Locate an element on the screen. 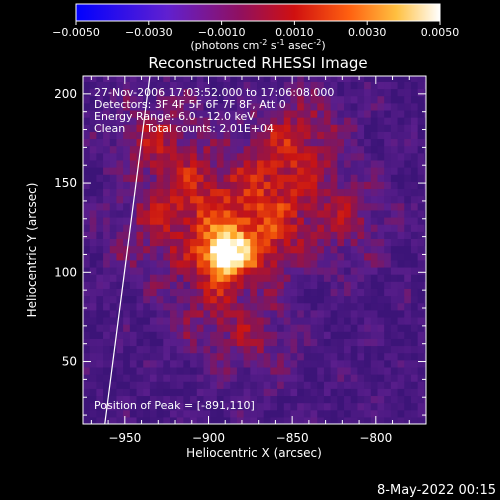 This screenshot has height=500, width=500. colorbar-tick-label: −0.0030 is located at coordinates (149, 32).